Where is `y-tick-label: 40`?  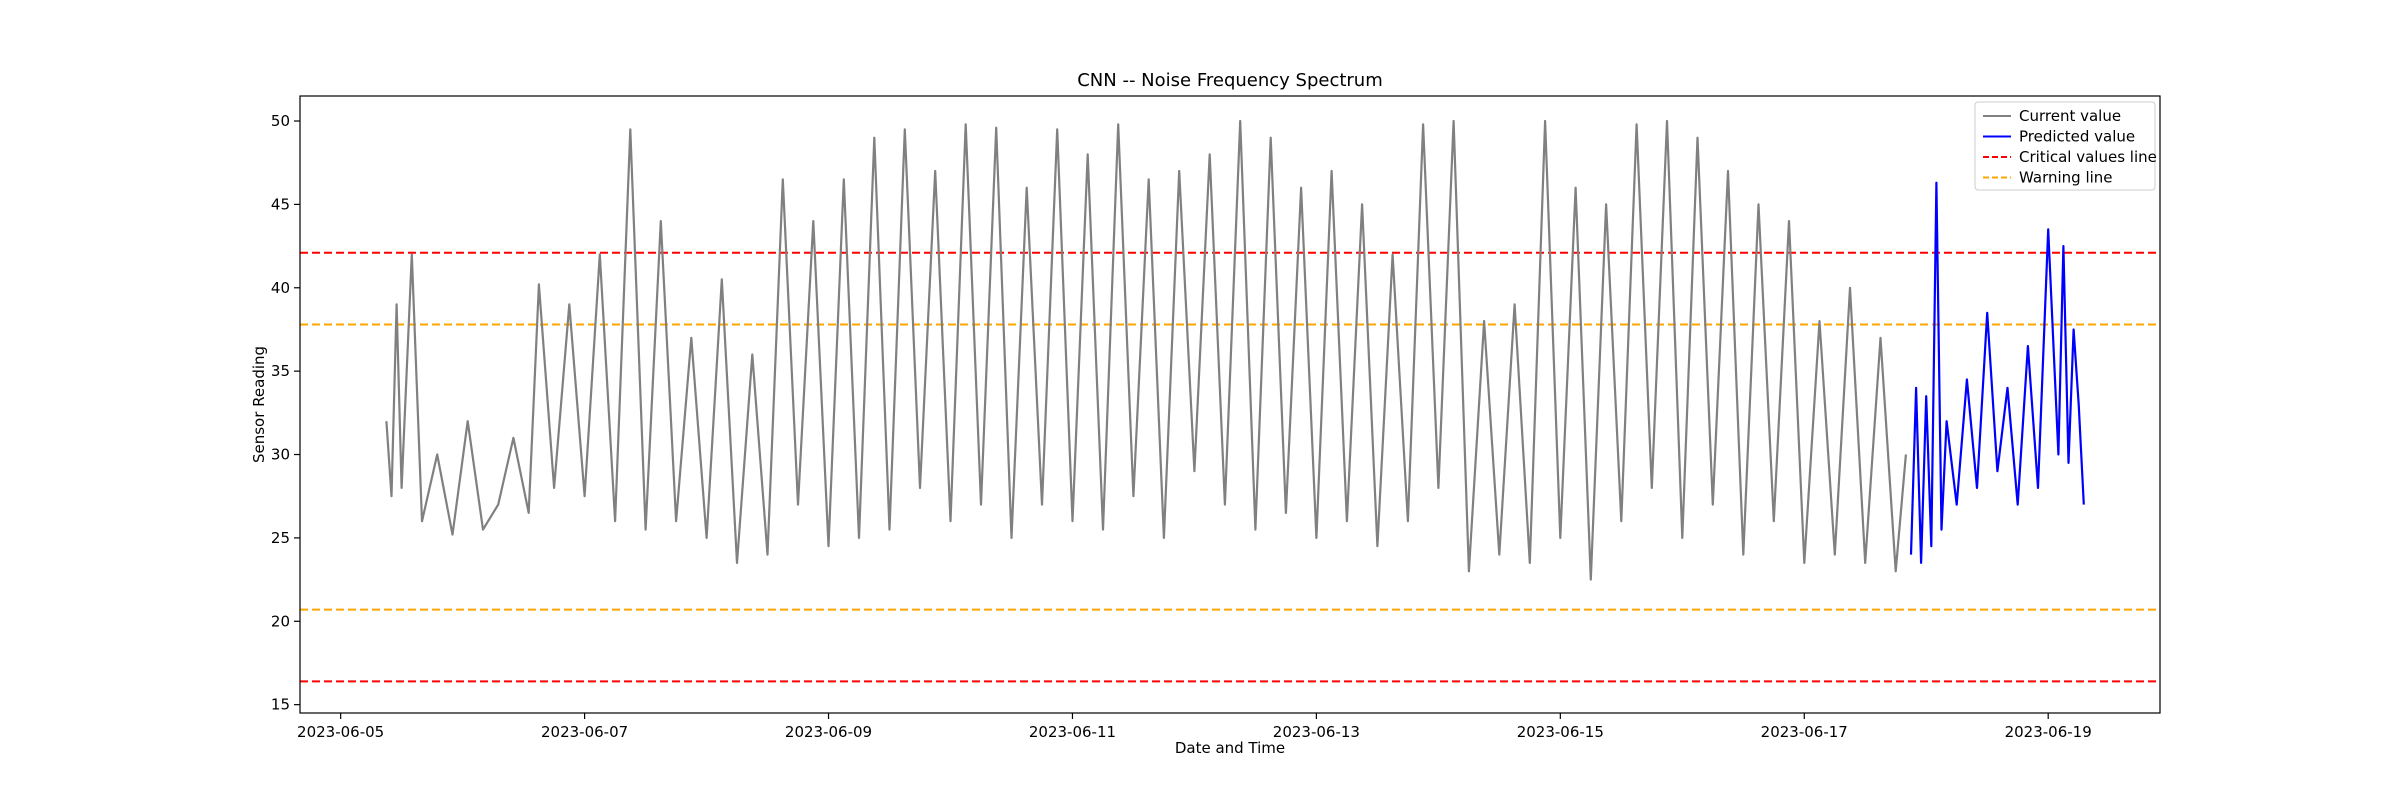
y-tick-label: 40 is located at coordinates (280, 288).